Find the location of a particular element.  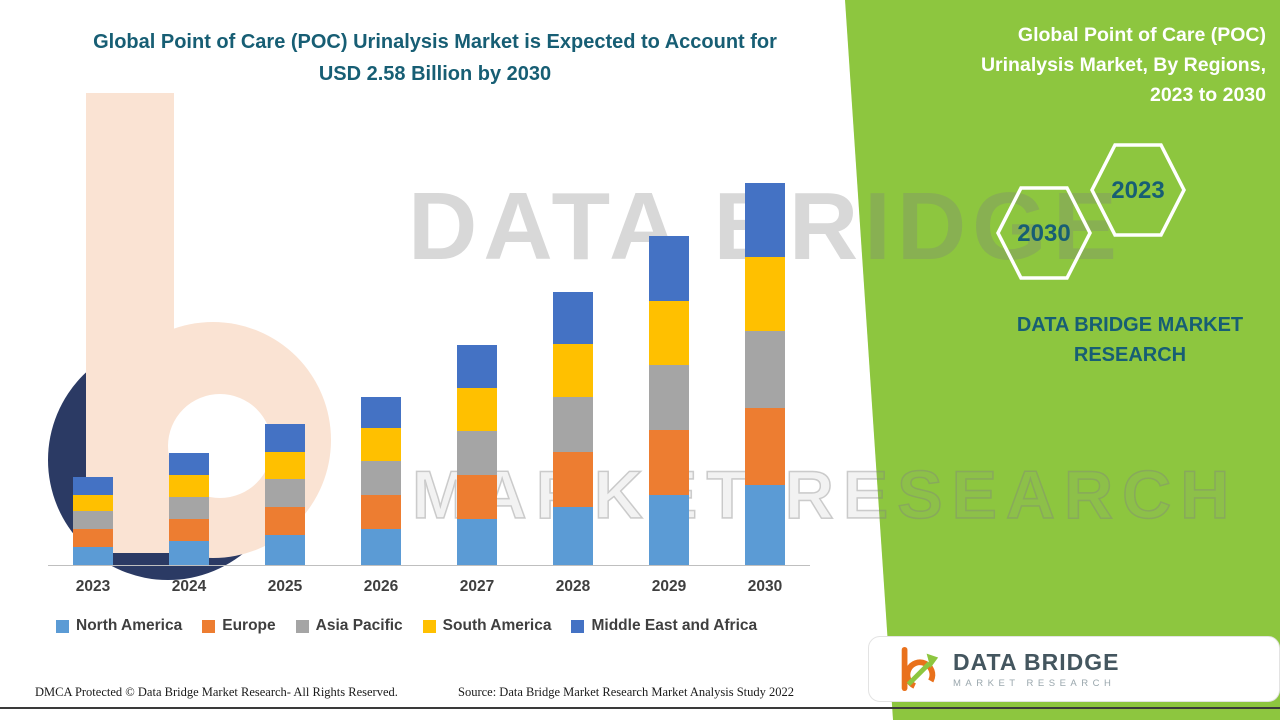

segment-europe-2027 is located at coordinates (477, 497).